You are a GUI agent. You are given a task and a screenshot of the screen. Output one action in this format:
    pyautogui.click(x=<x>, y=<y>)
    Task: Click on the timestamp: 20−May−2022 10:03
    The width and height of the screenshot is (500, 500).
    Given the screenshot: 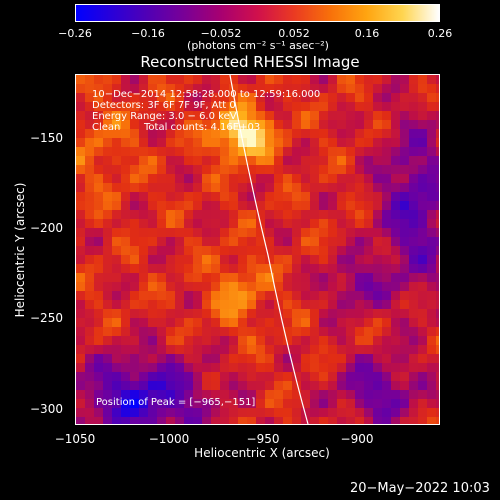 What is the action you would take?
    pyautogui.click(x=420, y=488)
    